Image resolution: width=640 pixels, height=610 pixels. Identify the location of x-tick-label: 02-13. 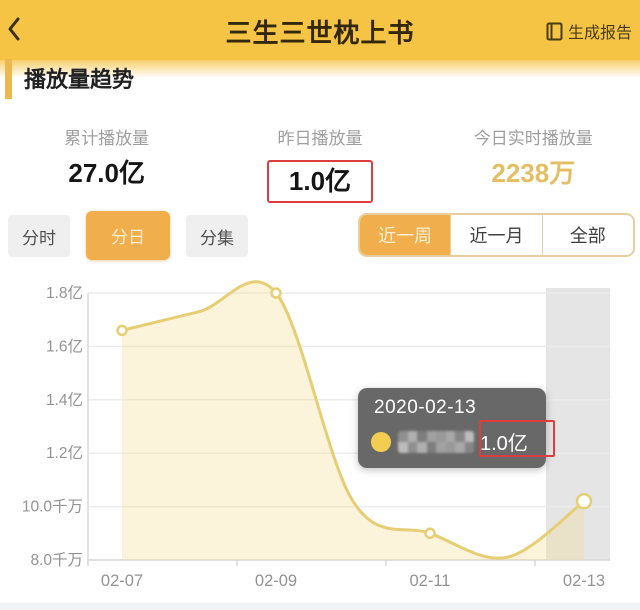
(584, 581).